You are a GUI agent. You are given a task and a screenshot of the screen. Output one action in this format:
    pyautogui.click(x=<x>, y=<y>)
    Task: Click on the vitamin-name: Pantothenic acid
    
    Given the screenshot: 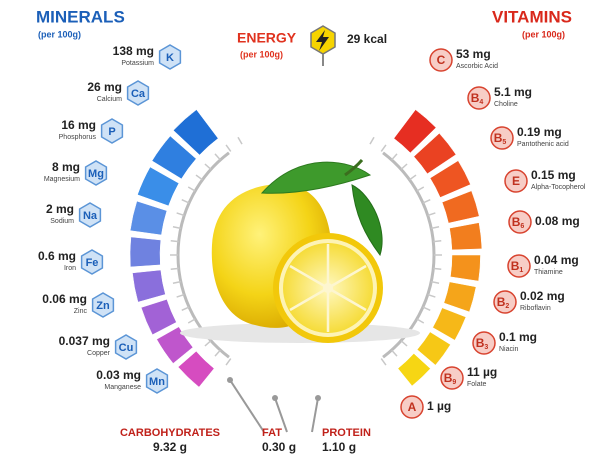 What is the action you would take?
    pyautogui.click(x=543, y=144)
    